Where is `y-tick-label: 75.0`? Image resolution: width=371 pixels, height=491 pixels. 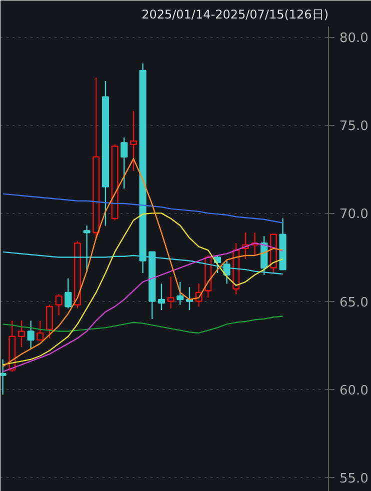 y-tick-label: 75.0 is located at coordinates (354, 126).